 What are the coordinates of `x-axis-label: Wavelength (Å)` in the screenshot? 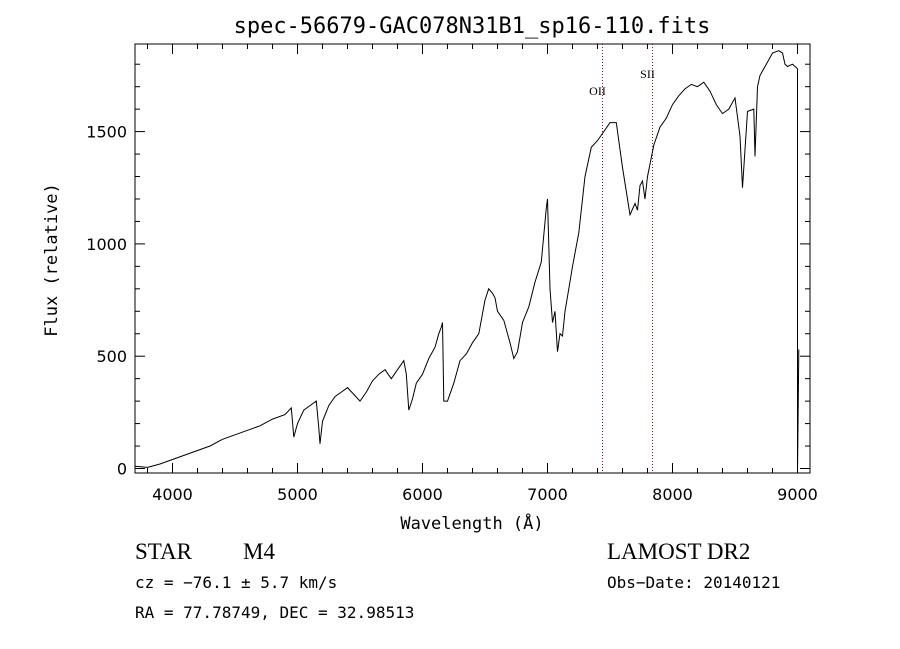 It's located at (471, 523).